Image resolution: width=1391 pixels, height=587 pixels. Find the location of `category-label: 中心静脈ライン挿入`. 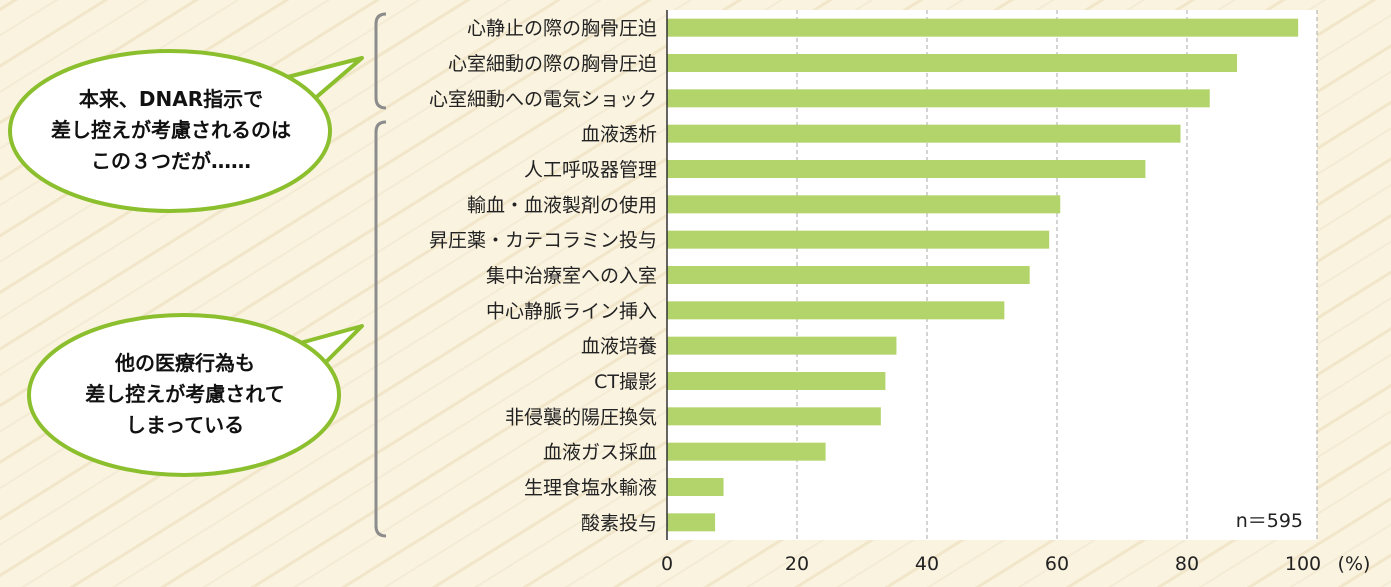

category-label: 中心静脈ライン挿入 is located at coordinates (571, 311).